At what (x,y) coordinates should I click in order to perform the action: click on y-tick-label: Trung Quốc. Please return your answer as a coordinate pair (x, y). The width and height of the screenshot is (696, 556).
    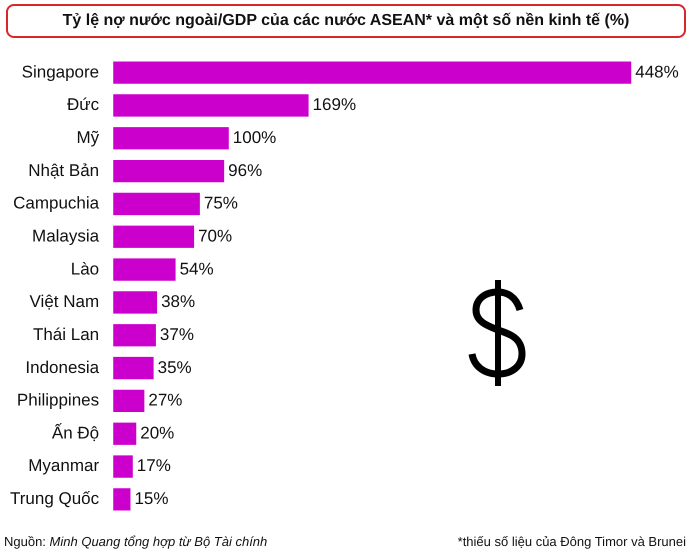
    Looking at the image, I should click on (55, 498).